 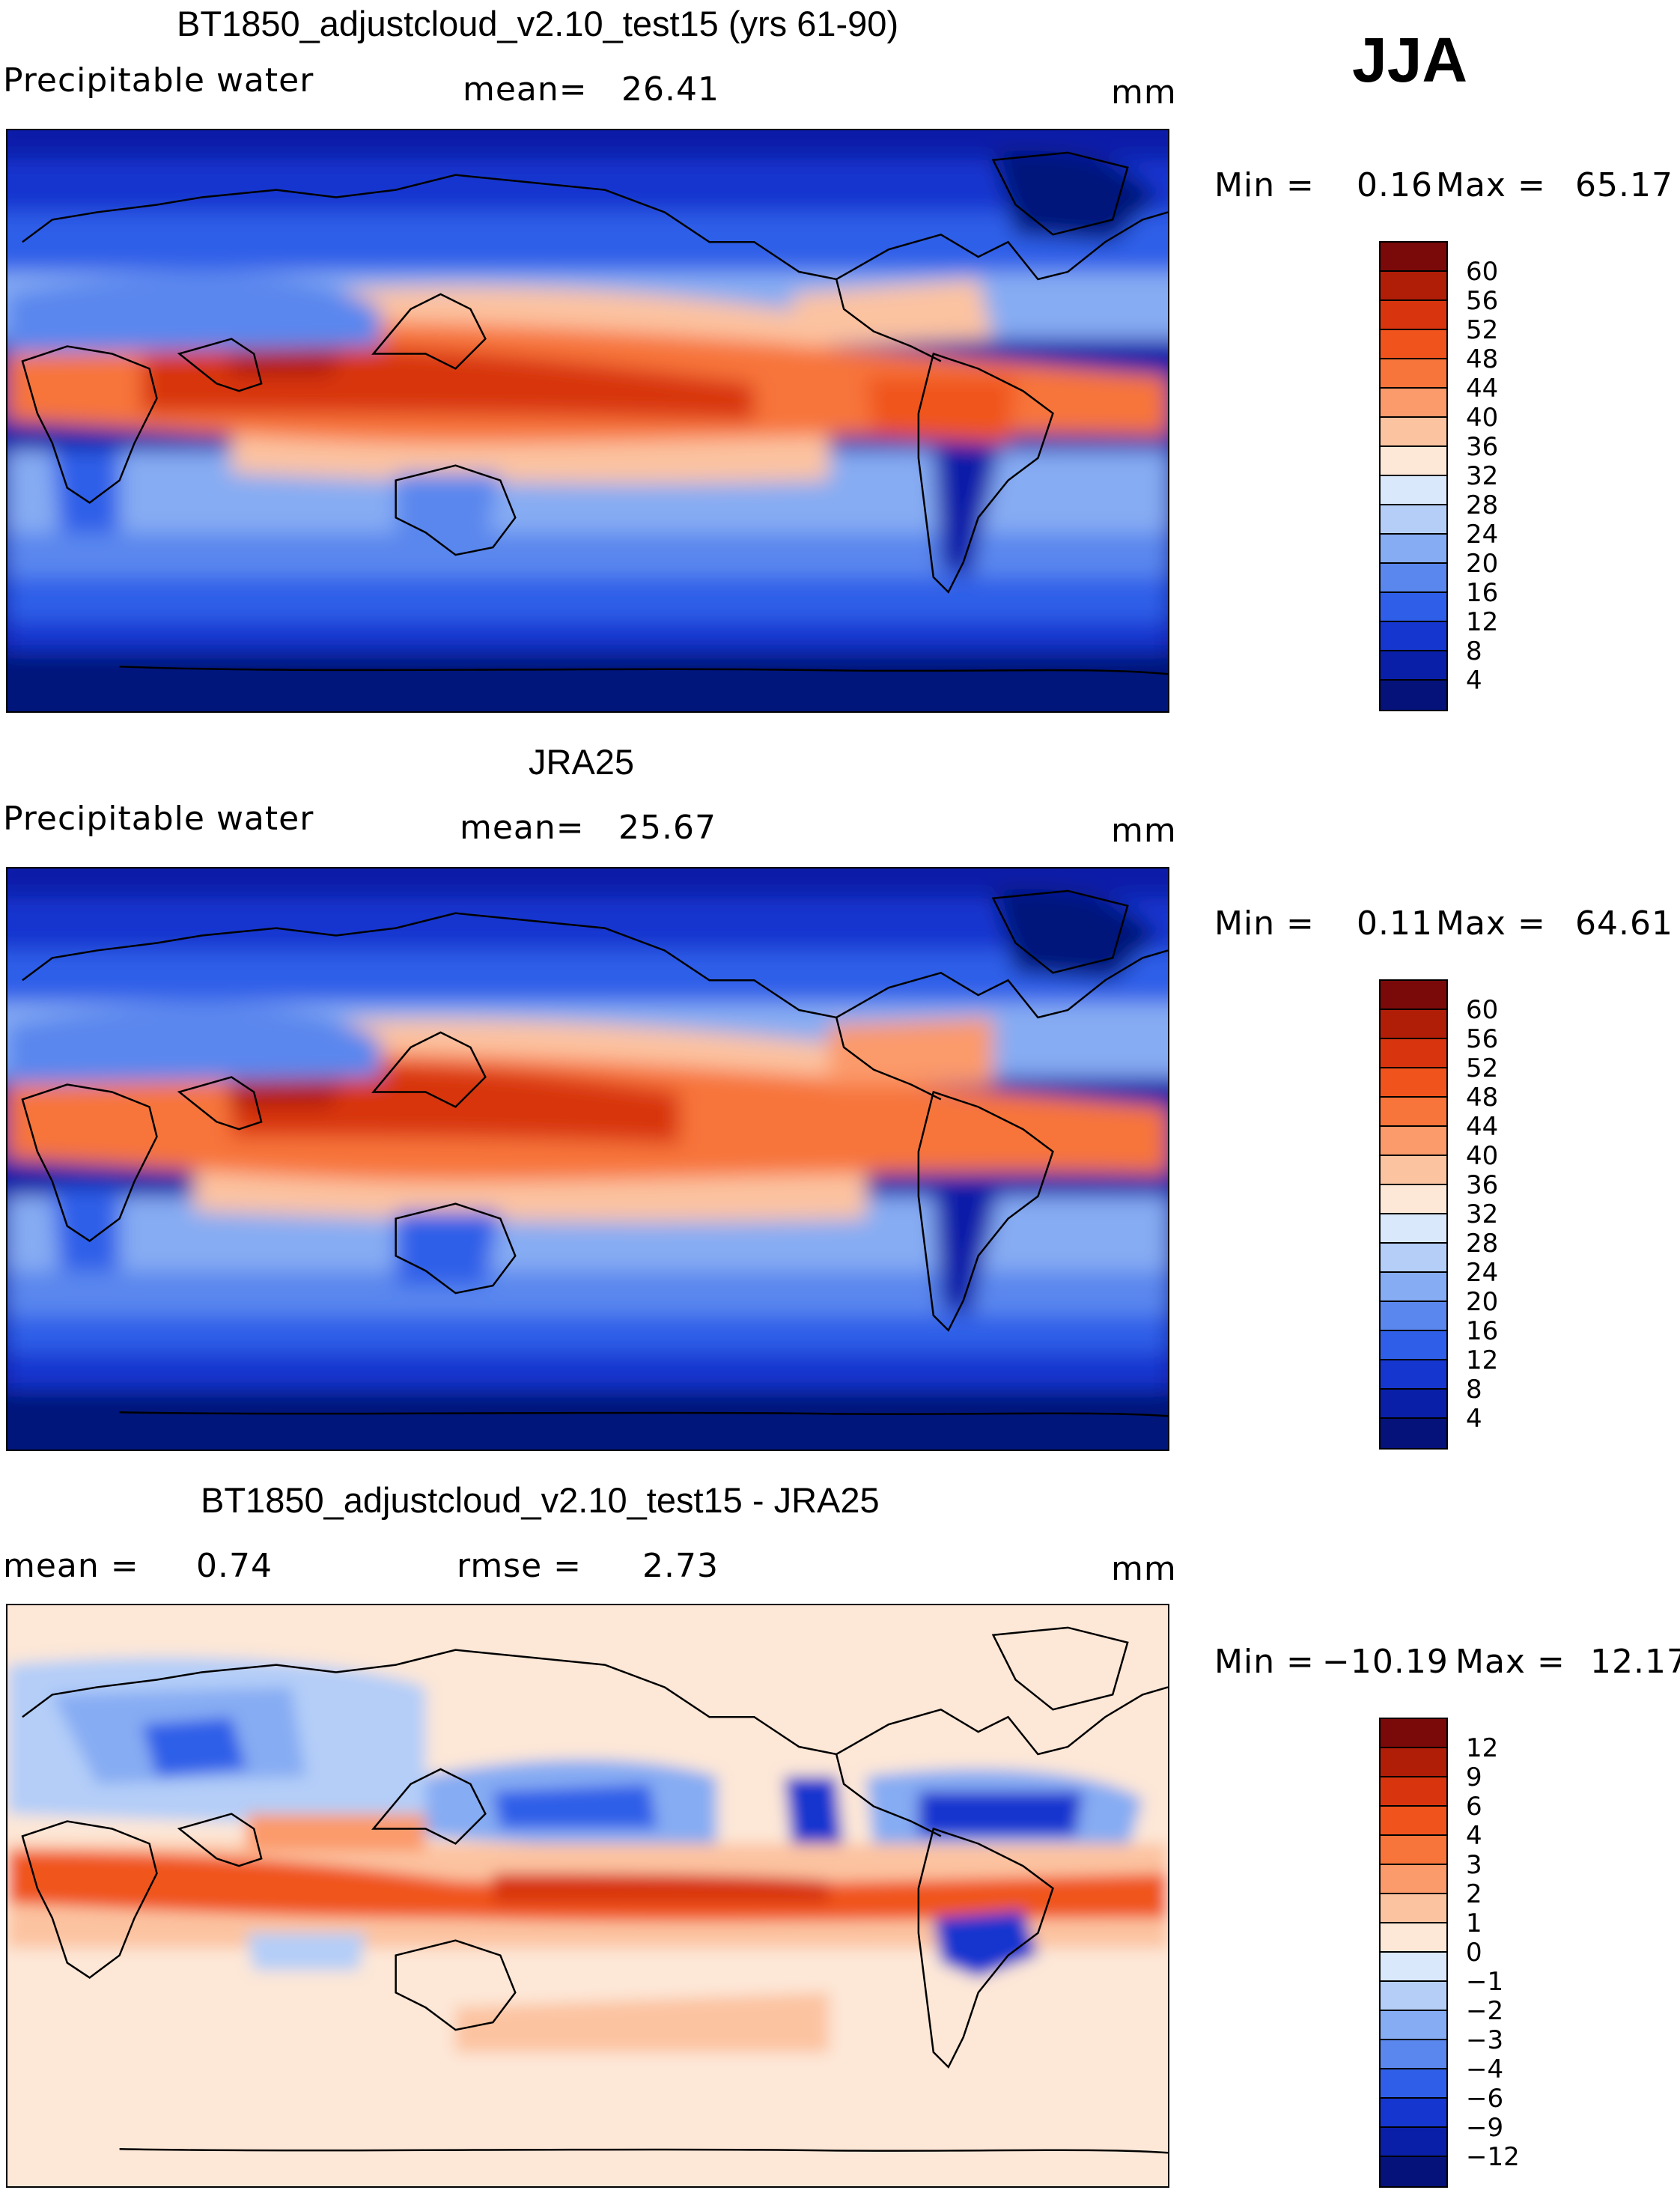 I want to click on panel2-colorbar-label: 32, so click(x=1482, y=1214).